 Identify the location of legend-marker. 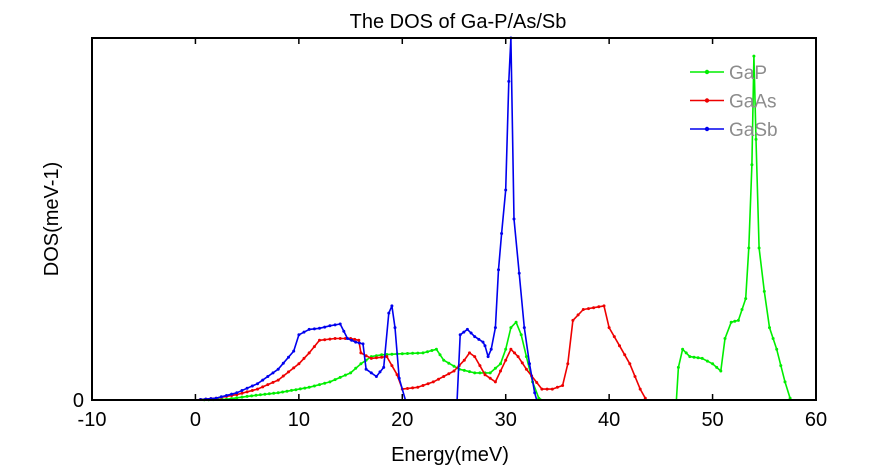
(707, 72).